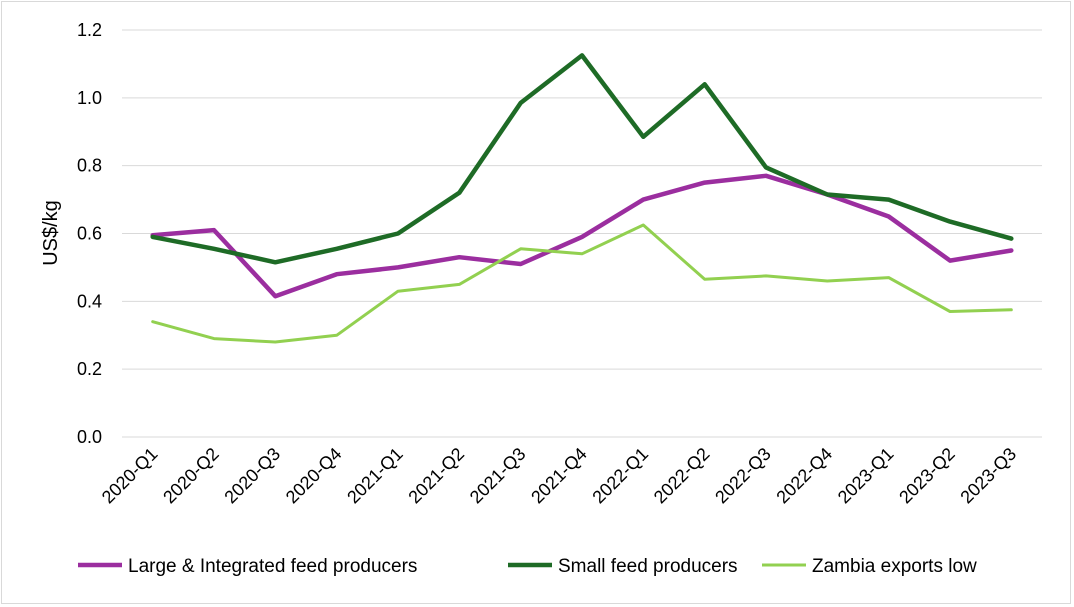 This screenshot has height=607, width=1074. I want to click on x-tick-label: 2021-Q2, so click(436, 476).